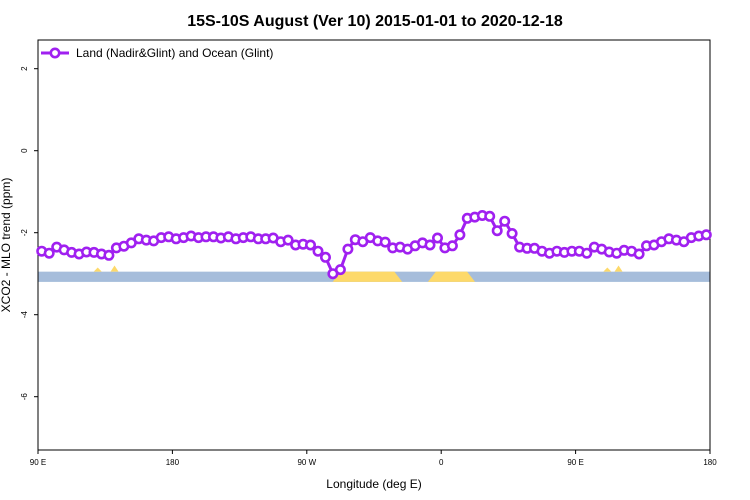  What do you see at coordinates (24, 397) in the screenshot?
I see `y-tick-label: -6` at bounding box center [24, 397].